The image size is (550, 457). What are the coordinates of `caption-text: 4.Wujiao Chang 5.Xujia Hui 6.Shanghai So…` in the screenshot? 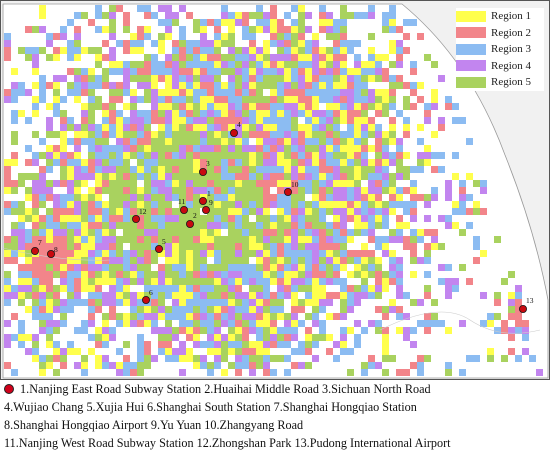 It's located at (210, 407).